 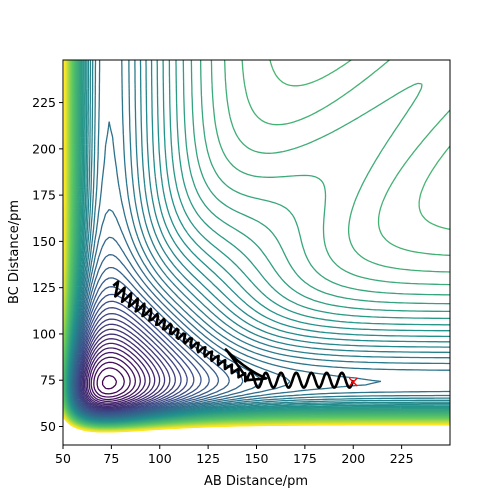 What do you see at coordinates (47, 264) in the screenshot?
I see `y-axis-ticks: 50 75 100 125 150 175 200 225` at bounding box center [47, 264].